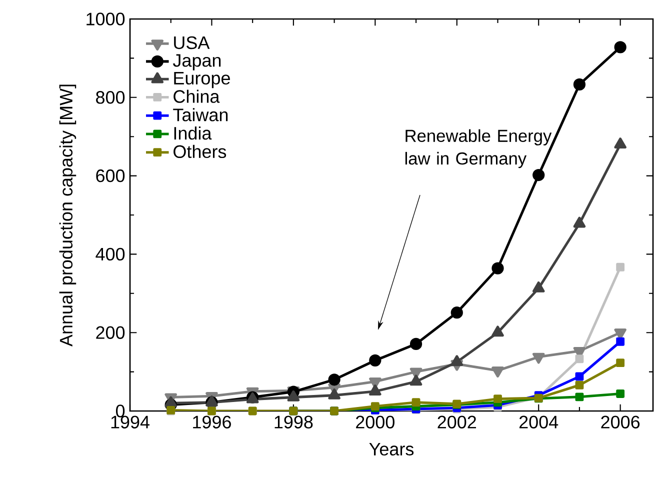 This screenshot has width=655, height=493. What do you see at coordinates (120, 411) in the screenshot?
I see `y-tick-label: 0` at bounding box center [120, 411].